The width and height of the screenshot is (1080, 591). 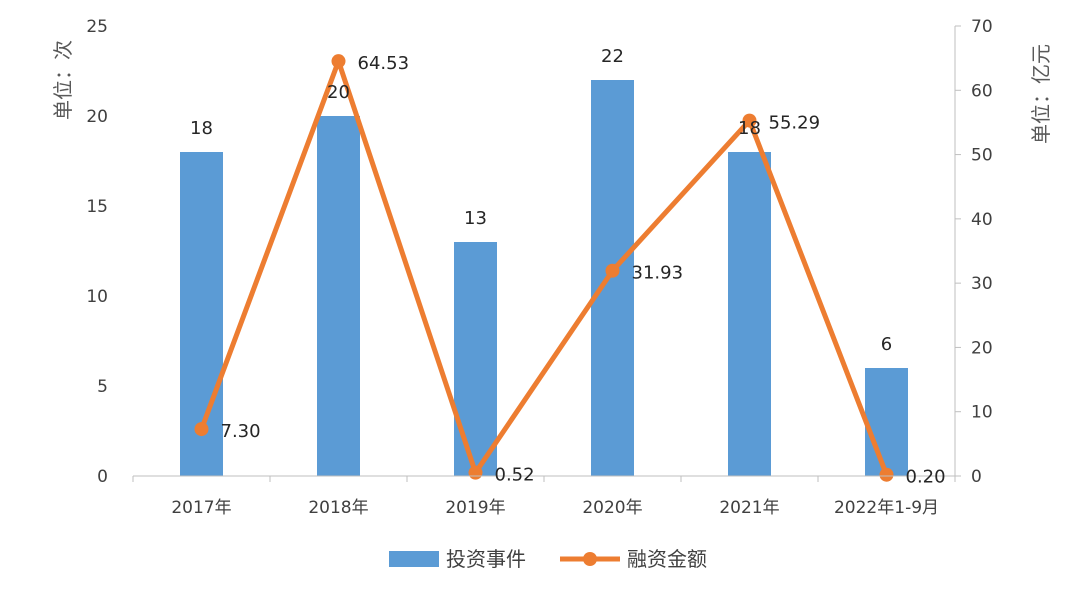 What do you see at coordinates (926, 477) in the screenshot?
I see `line-data-label: 0.20` at bounding box center [926, 477].